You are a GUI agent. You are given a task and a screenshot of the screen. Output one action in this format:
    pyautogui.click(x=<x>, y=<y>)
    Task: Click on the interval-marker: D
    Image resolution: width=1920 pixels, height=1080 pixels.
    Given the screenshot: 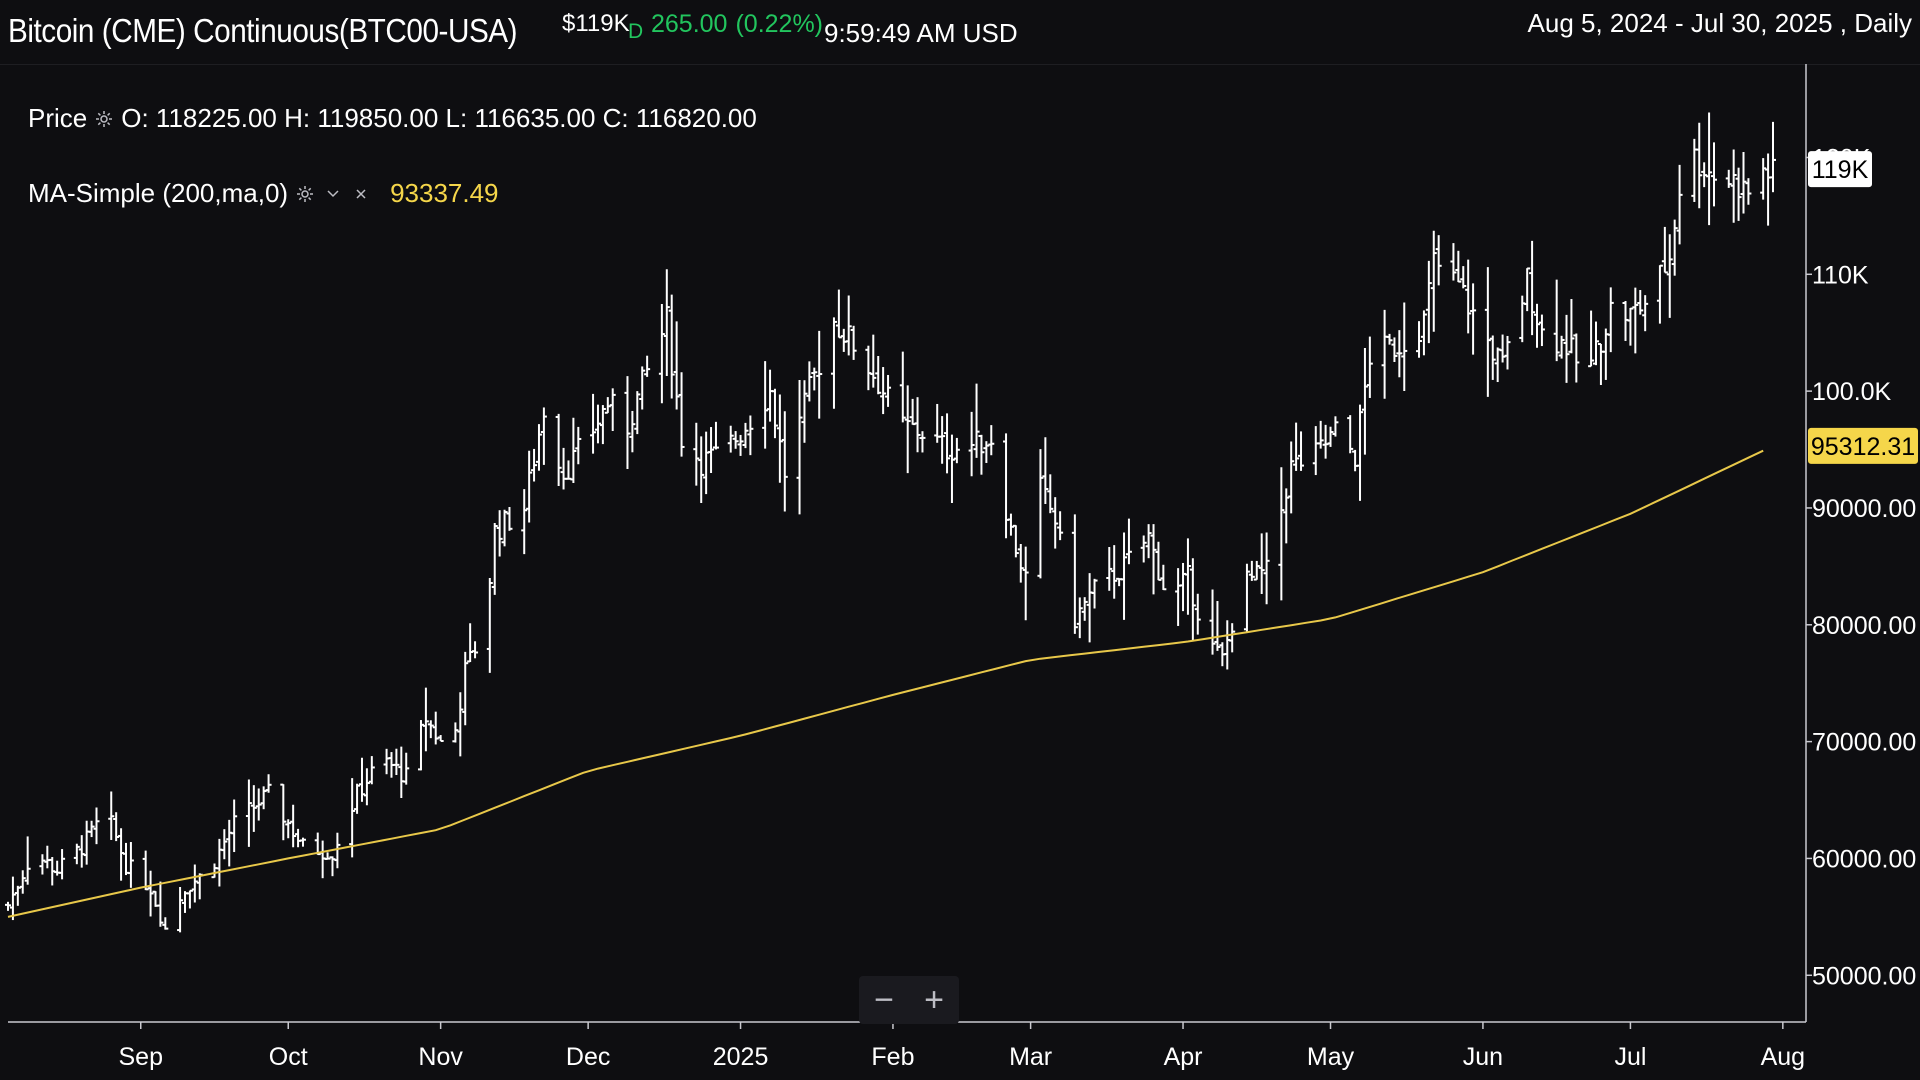 What is the action you would take?
    pyautogui.click(x=636, y=31)
    